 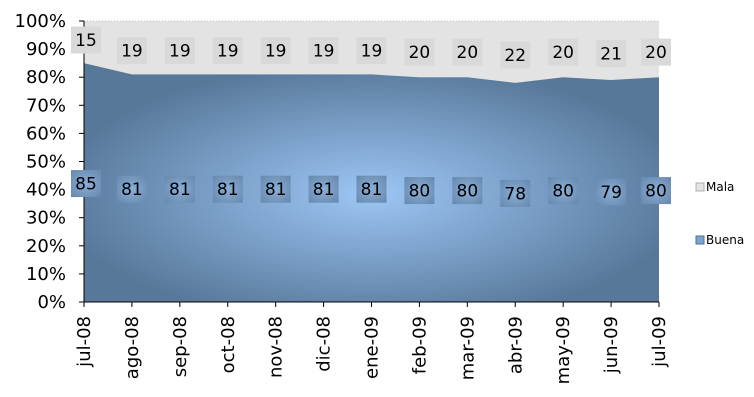 I want to click on x-tick-label: dic-08, so click(x=324, y=344).